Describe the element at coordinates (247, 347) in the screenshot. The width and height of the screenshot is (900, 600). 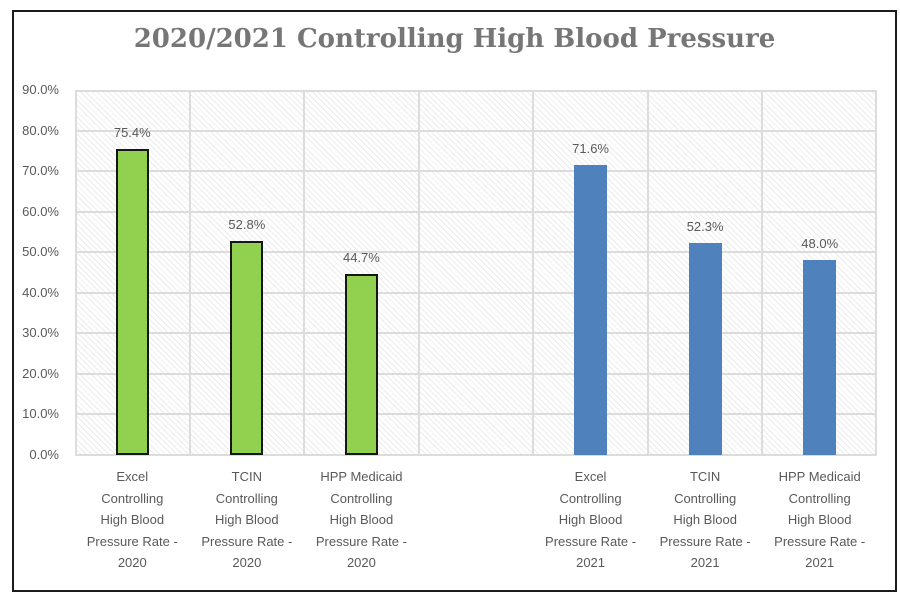
I see `bar-tcin-2020` at that location.